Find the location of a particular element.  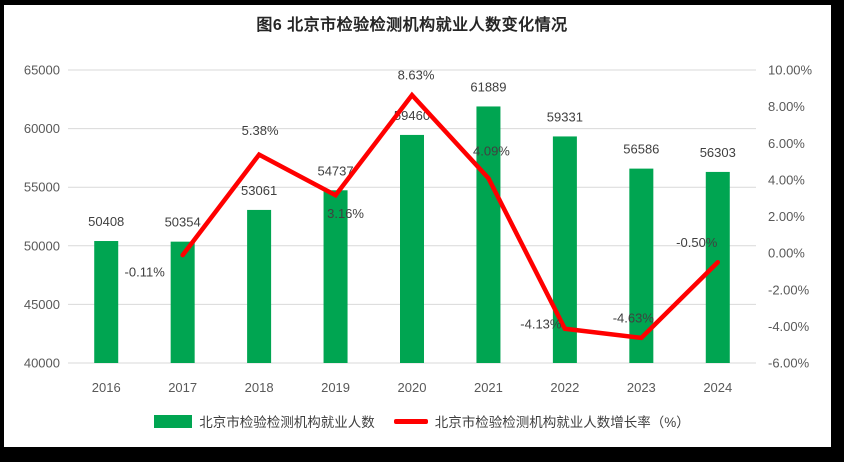

right-axis-tick-label: -6.00% is located at coordinates (789, 363).